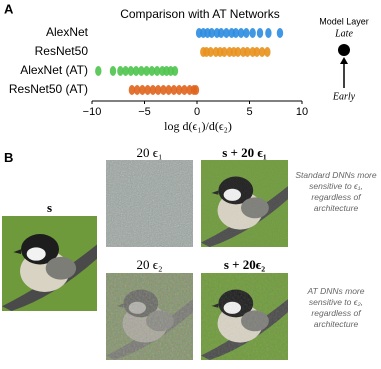  I want to click on x-tick-label: 5, so click(249, 112).